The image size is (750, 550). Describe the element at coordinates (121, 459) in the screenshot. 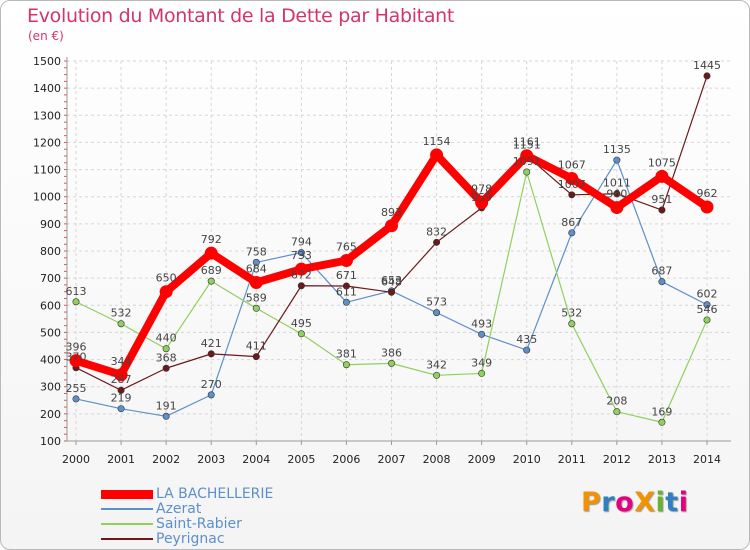

I see `x-tick-label: 2001` at that location.